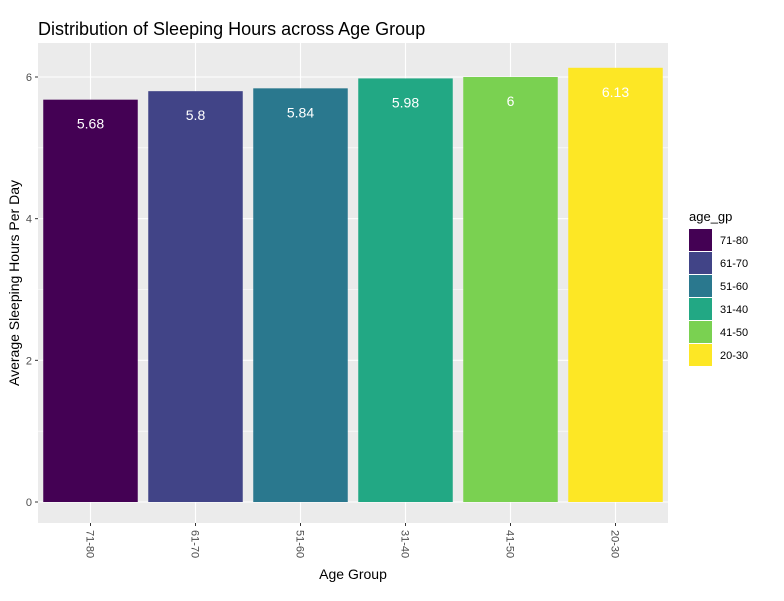 The width and height of the screenshot is (784, 601). Describe the element at coordinates (29, 361) in the screenshot. I see `y-tick-label: 2` at that location.